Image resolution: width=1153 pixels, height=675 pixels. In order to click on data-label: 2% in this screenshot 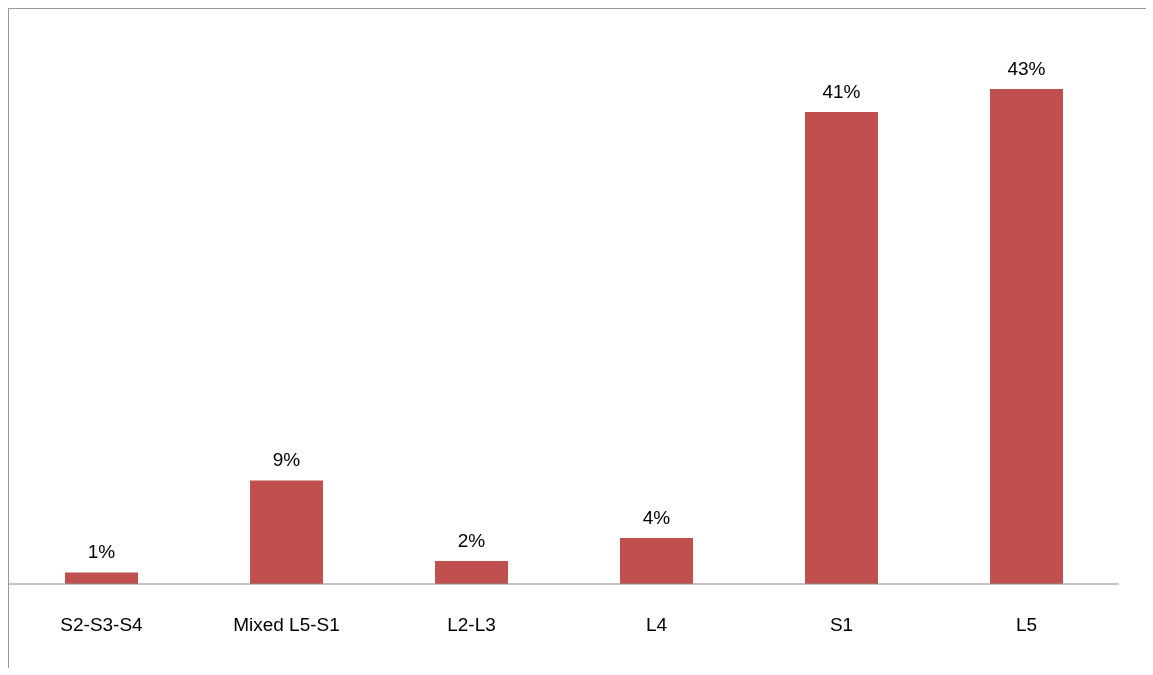, I will do `click(471, 540)`.